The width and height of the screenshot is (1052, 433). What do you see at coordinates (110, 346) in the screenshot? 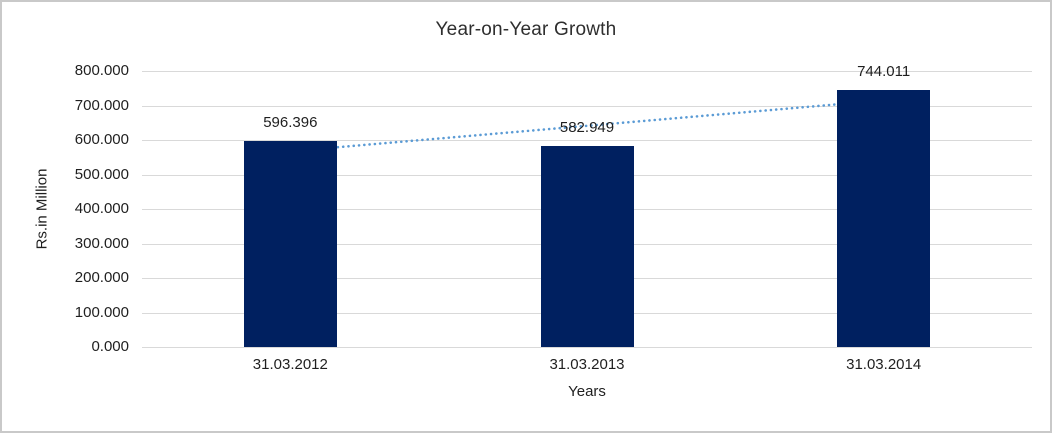
I see `y-tick-label: 0.000` at bounding box center [110, 346].